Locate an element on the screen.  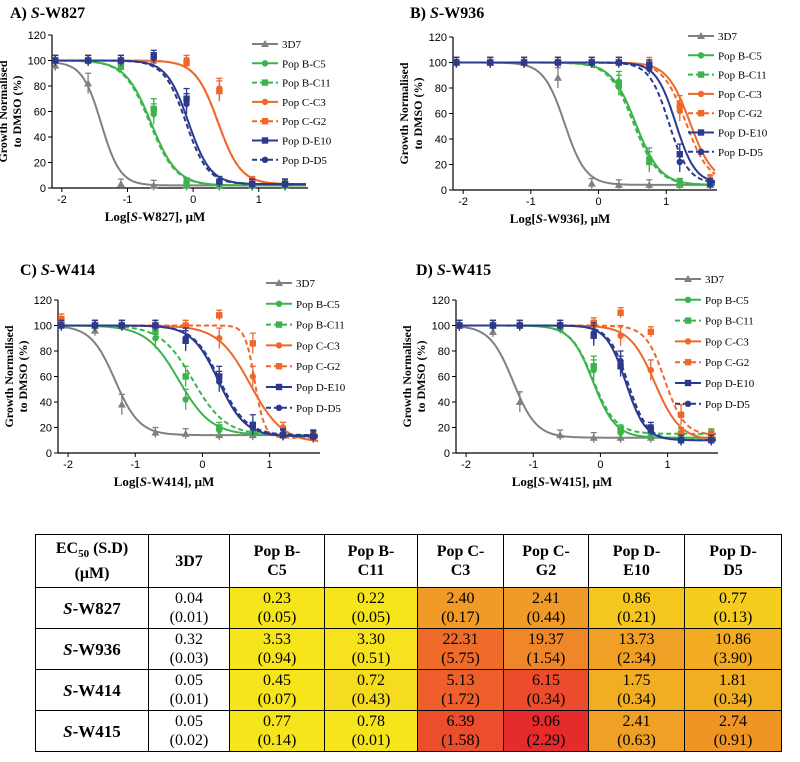
ec50-value: 0.05 is located at coordinates (189, 680).